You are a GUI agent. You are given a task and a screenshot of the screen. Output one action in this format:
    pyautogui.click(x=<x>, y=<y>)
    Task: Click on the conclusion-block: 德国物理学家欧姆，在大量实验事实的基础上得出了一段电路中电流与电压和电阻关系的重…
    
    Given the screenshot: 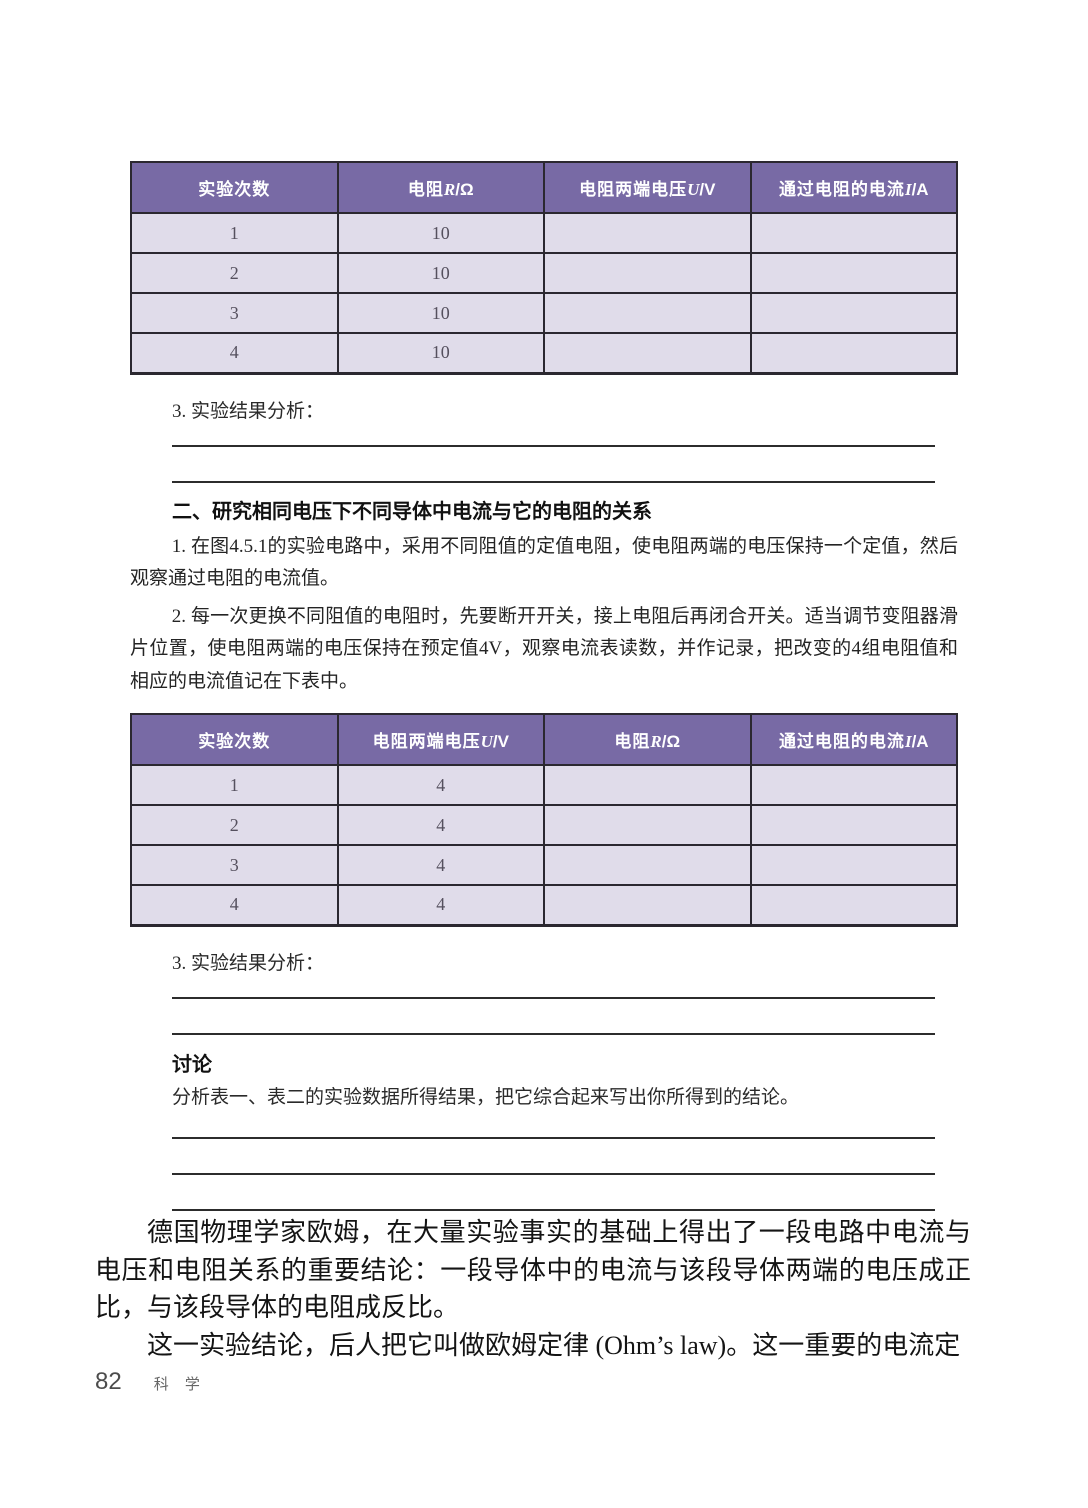 What is the action you would take?
    pyautogui.click(x=533, y=1289)
    